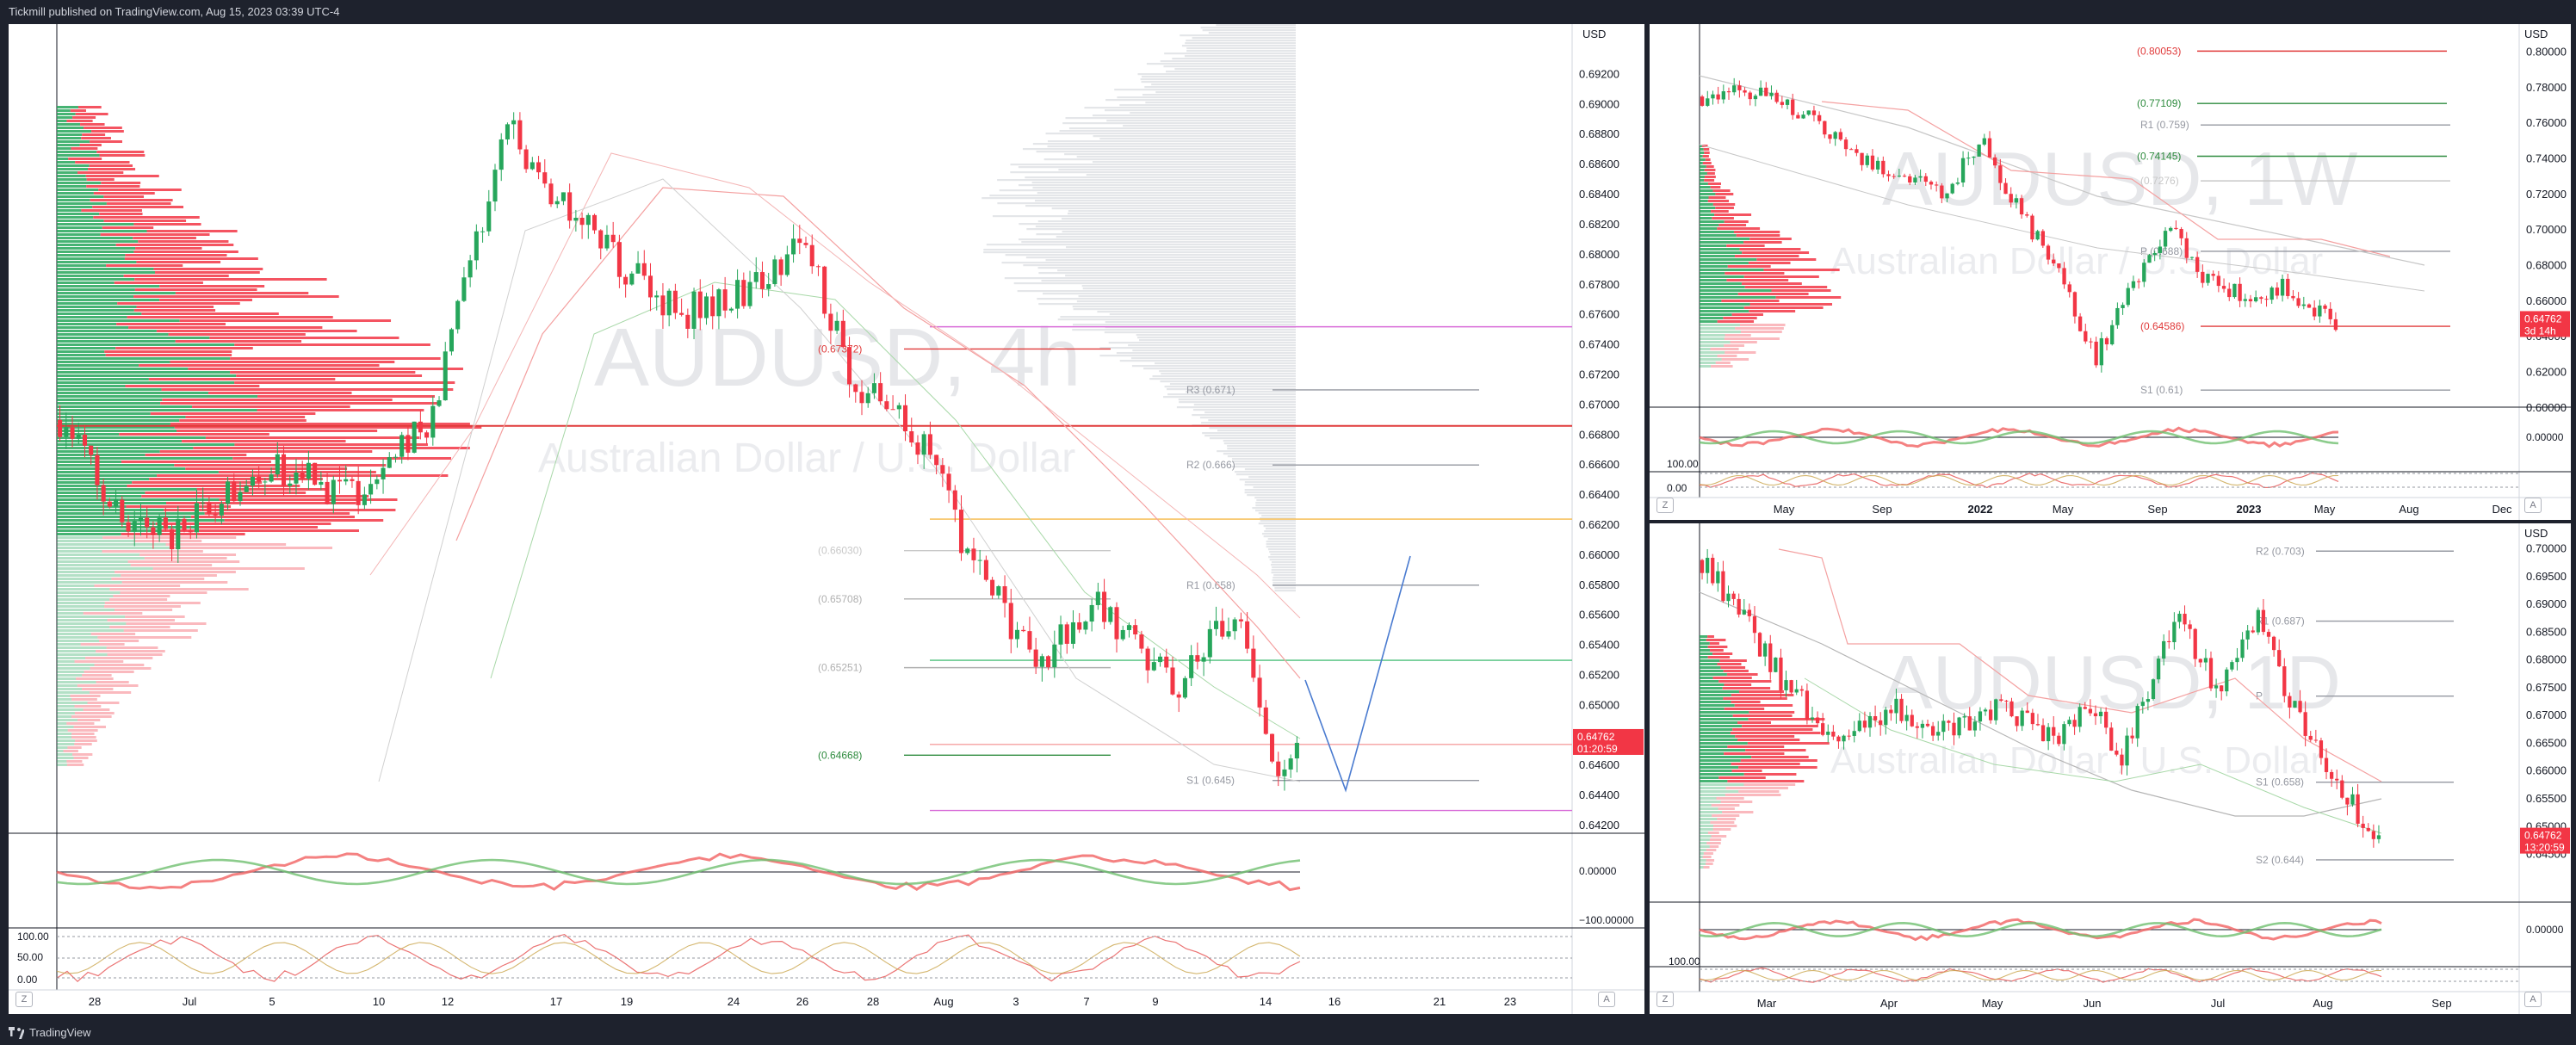 Image resolution: width=2576 pixels, height=1045 pixels. Describe the element at coordinates (60, 1032) in the screenshot. I see `footer-brand: TradingView` at that location.